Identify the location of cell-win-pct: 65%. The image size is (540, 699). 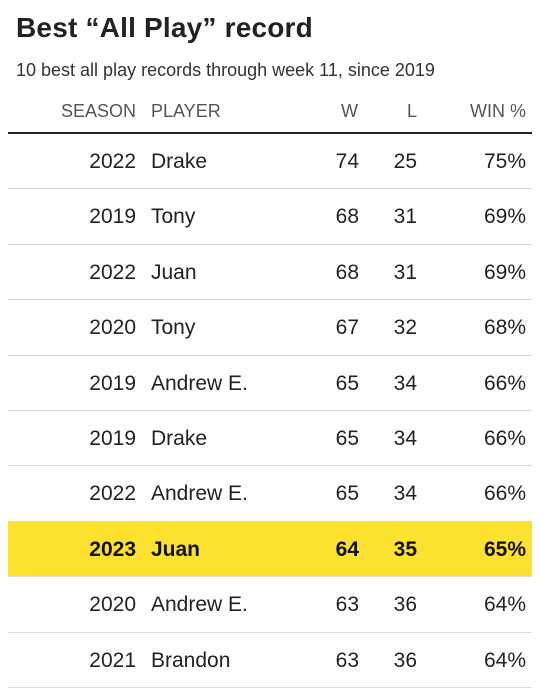
(504, 549).